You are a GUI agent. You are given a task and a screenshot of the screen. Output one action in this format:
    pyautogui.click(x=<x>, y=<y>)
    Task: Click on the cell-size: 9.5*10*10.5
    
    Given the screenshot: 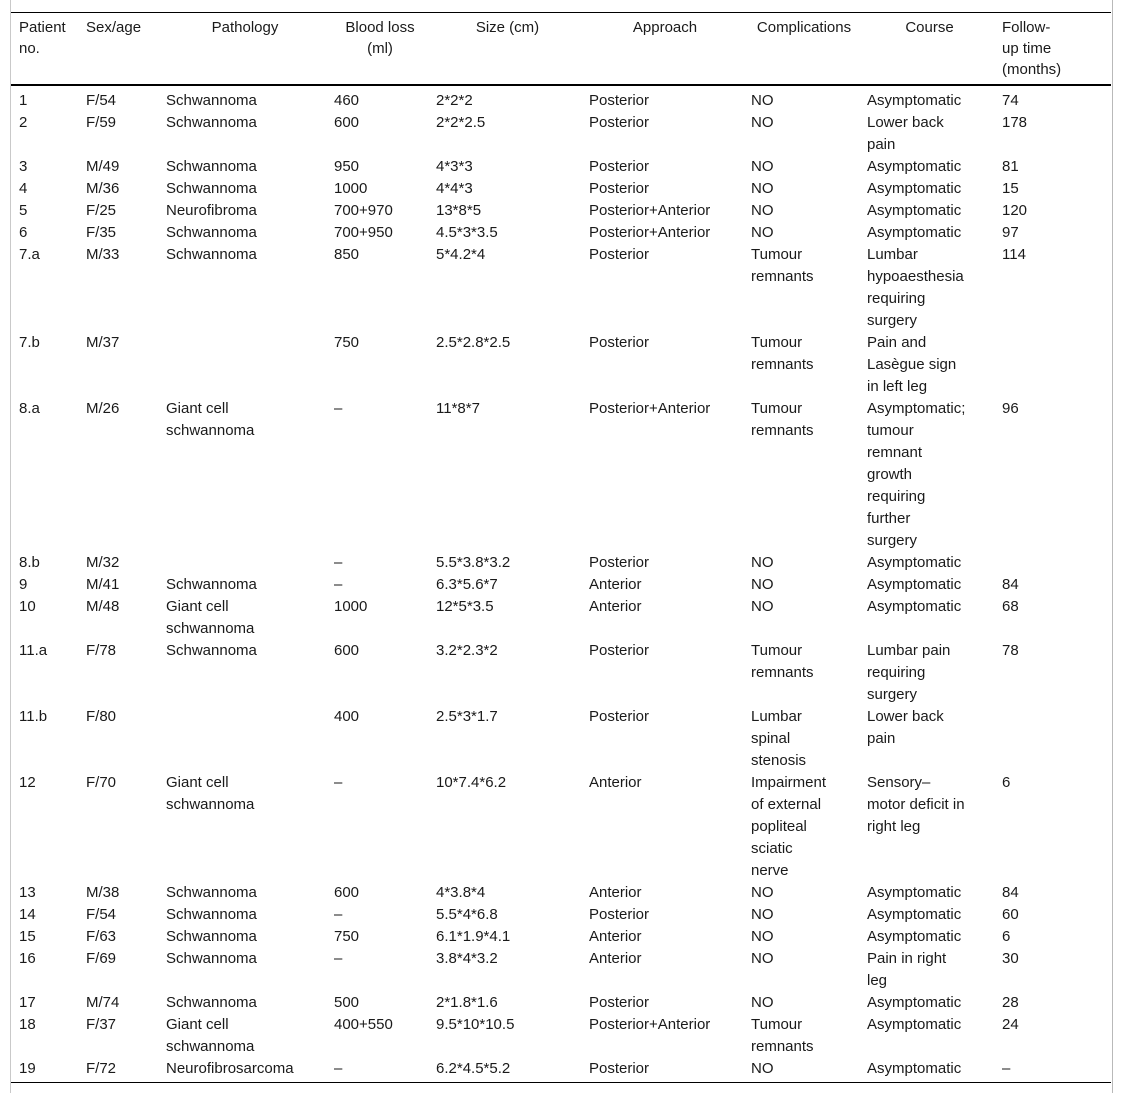 What is the action you would take?
    pyautogui.click(x=475, y=1024)
    